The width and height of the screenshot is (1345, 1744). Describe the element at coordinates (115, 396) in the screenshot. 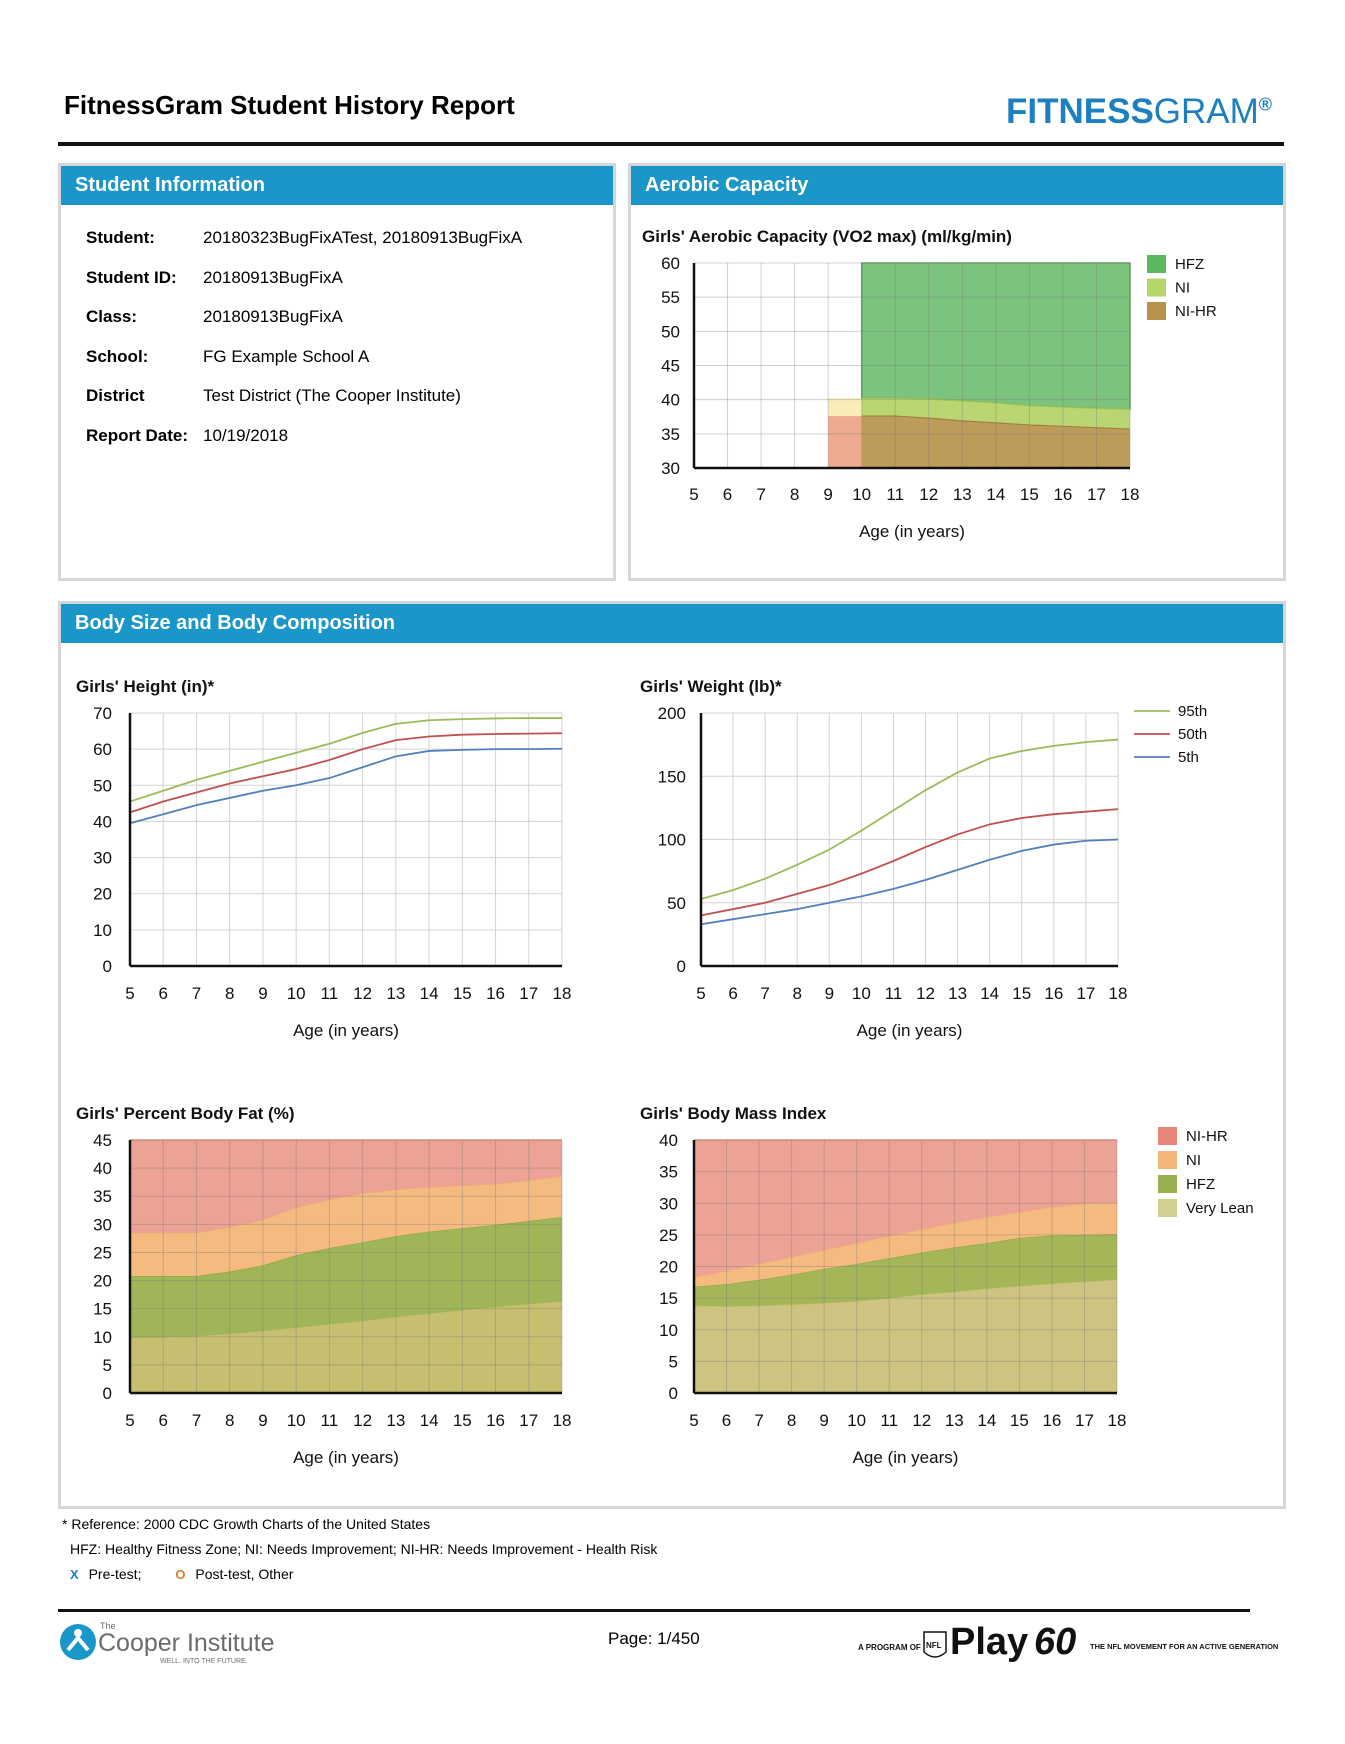

I see `student-info-label: District` at that location.